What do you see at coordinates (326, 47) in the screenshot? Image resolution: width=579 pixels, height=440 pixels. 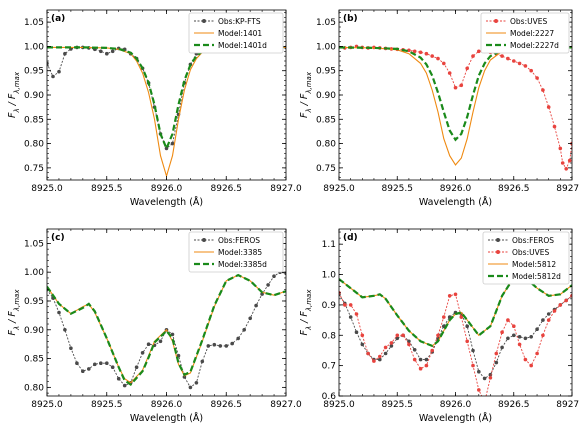 I see `y-tick-label: 1.00` at bounding box center [326, 47].